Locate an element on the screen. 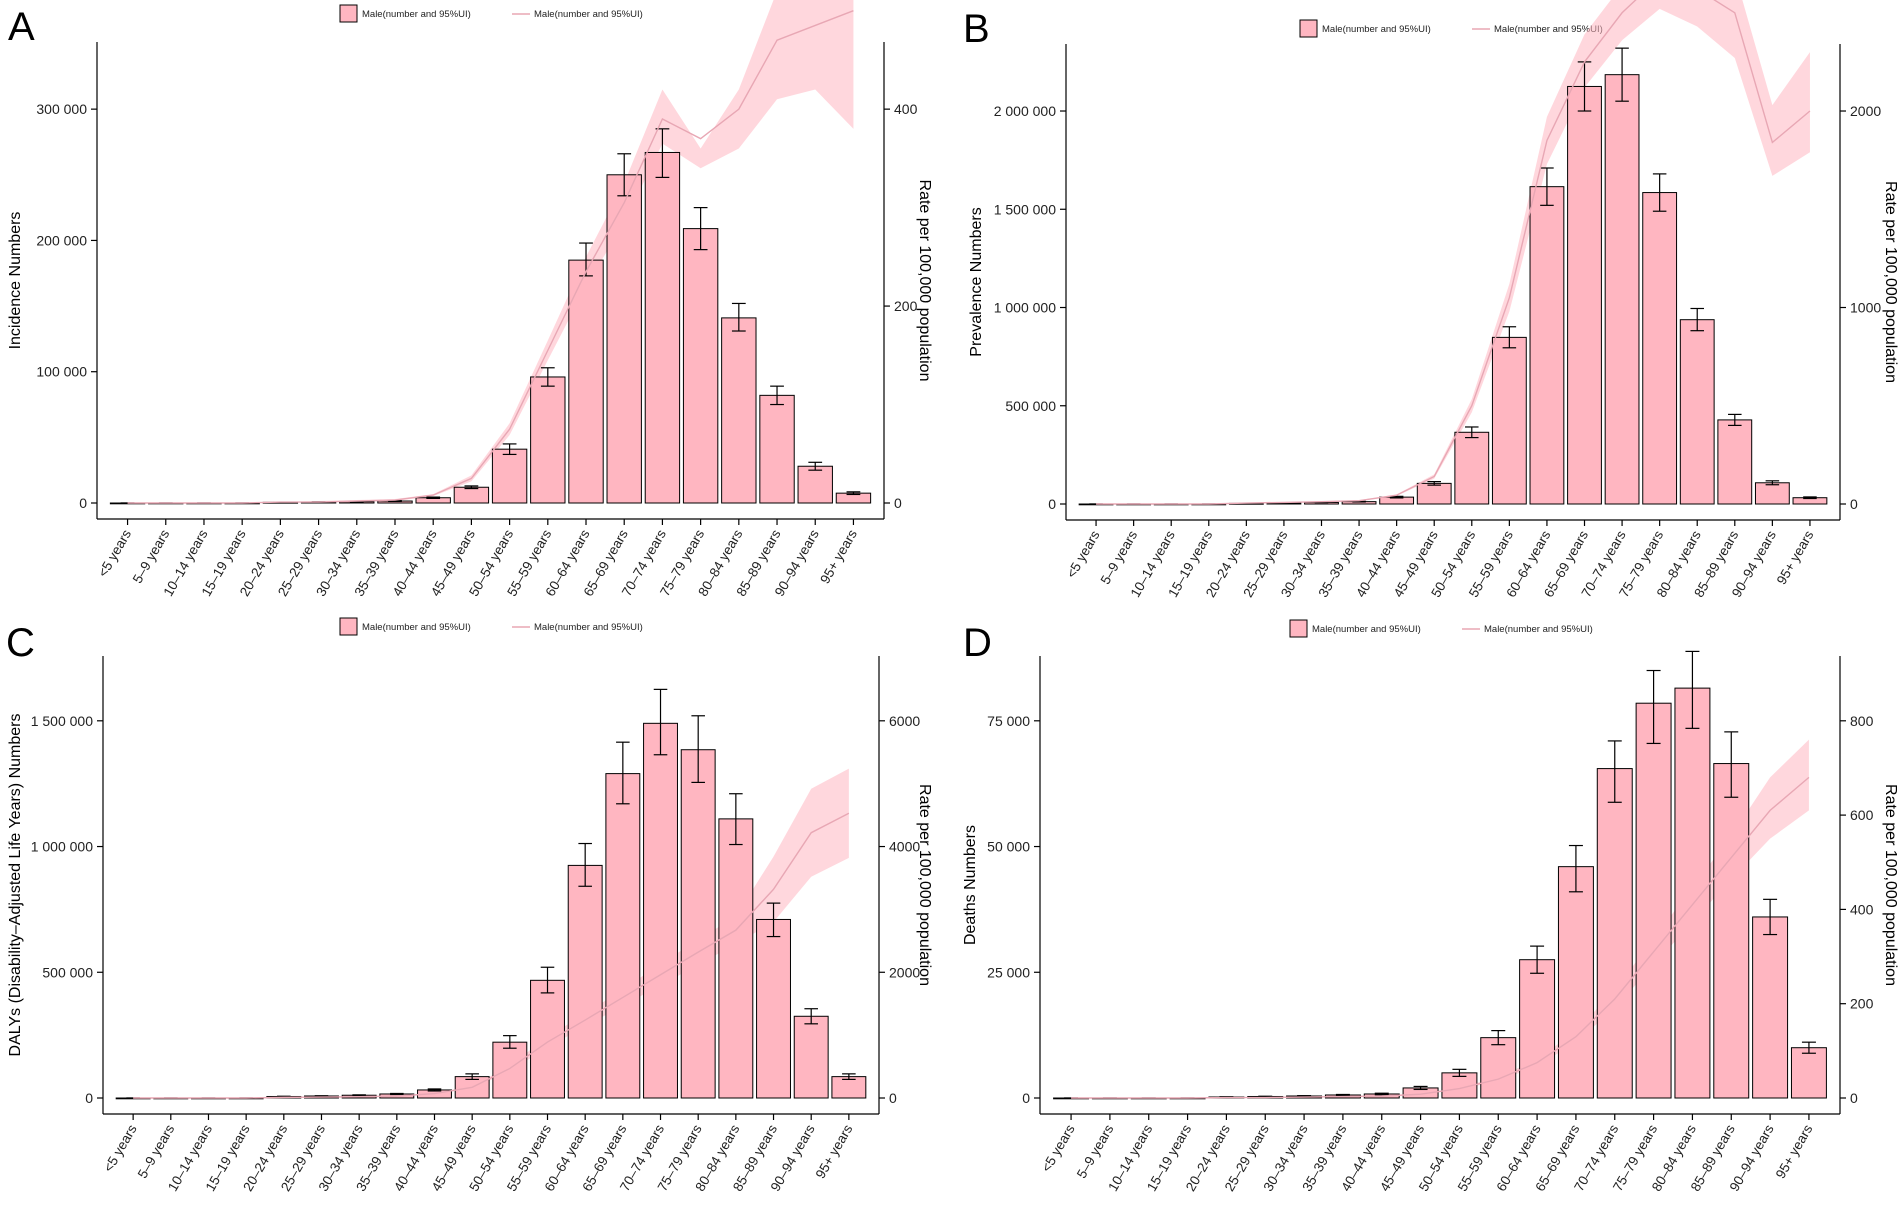  left-tick-label: 200 000 is located at coordinates (61, 240).